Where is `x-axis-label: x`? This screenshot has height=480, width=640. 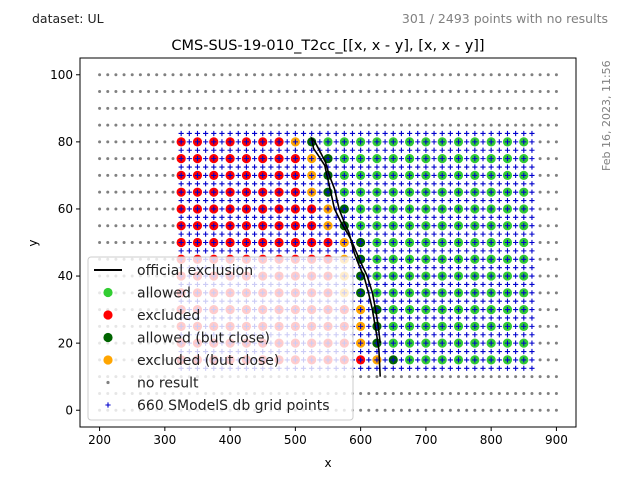
x-axis-label: x is located at coordinates (327, 463).